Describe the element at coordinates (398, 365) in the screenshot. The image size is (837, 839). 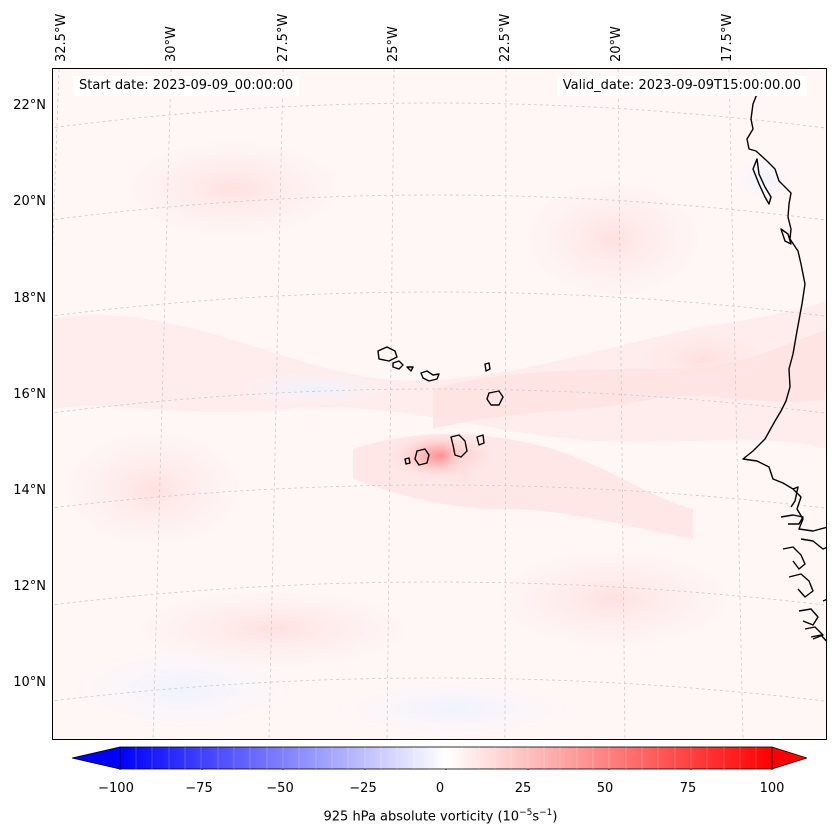
I see `sao-vicente-island` at that location.